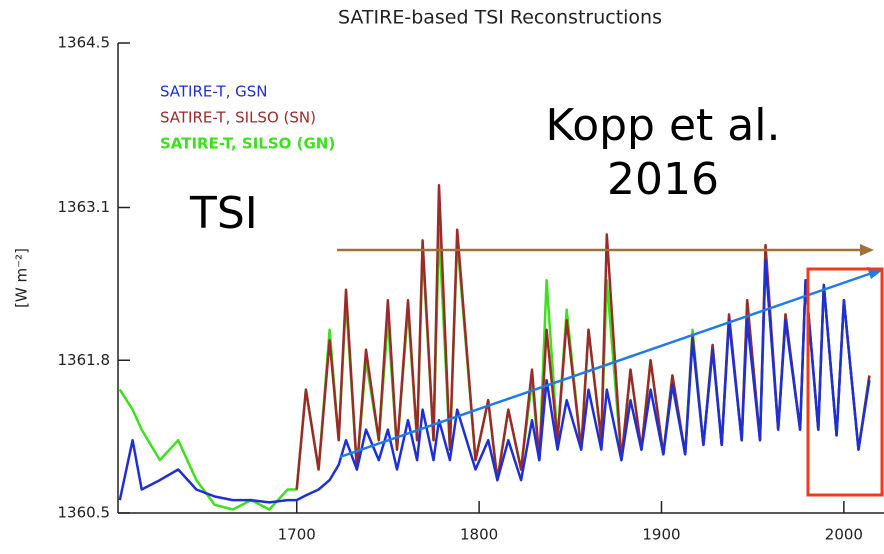  Describe the element at coordinates (84, 360) in the screenshot. I see `y-tick-label: 1361.8` at that location.